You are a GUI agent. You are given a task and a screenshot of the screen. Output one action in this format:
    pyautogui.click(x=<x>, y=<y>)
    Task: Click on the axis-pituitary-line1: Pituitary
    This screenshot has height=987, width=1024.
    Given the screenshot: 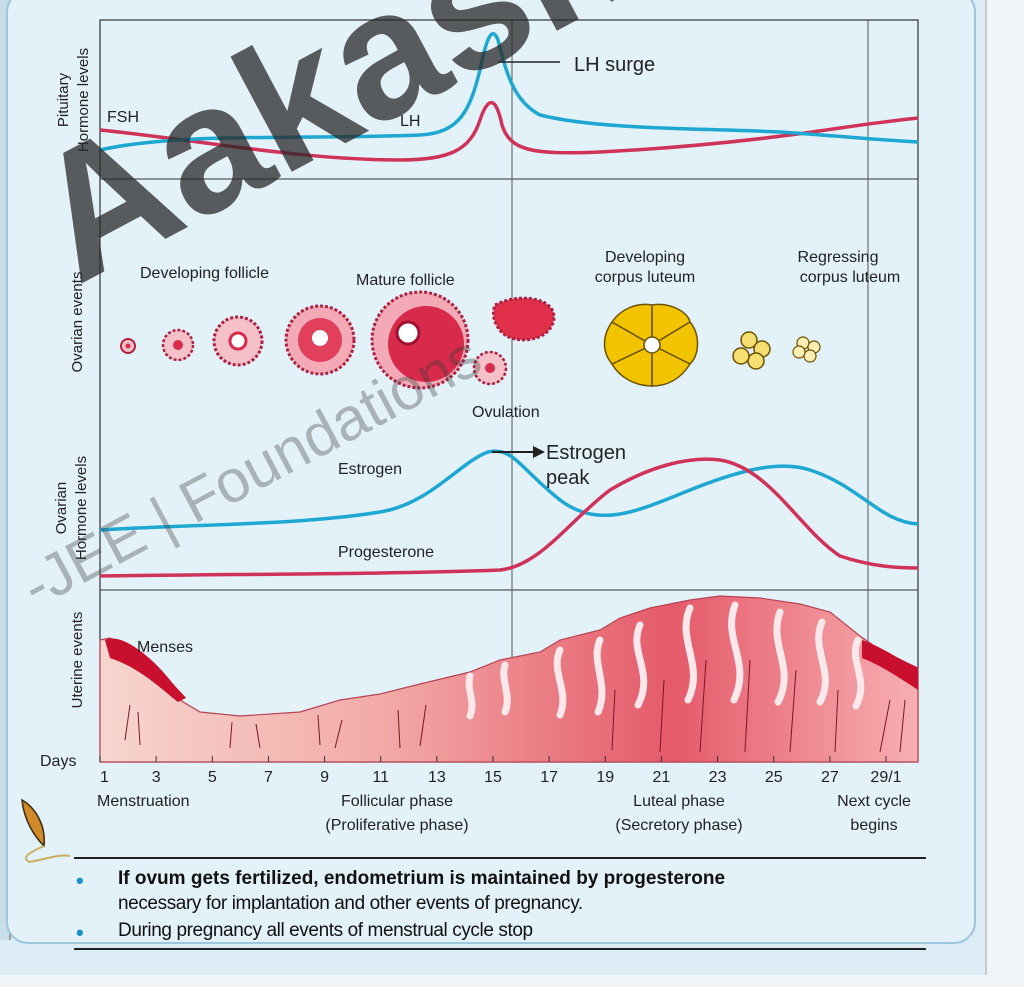 What is the action you would take?
    pyautogui.click(x=63, y=99)
    